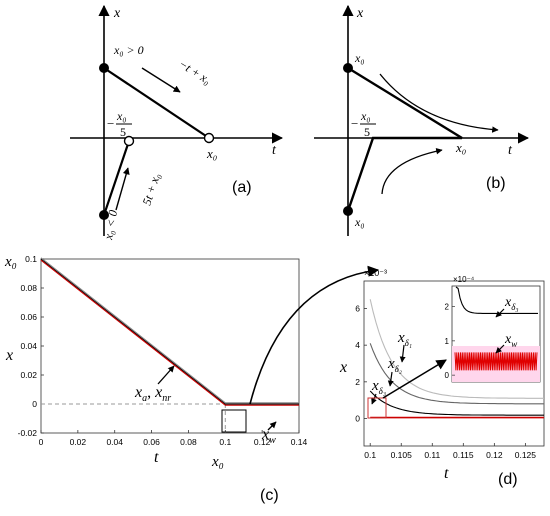 This screenshot has height=516, width=550. What do you see at coordinates (9, 355) in the screenshot?
I see `panel-c-y-label: x` at bounding box center [9, 355].